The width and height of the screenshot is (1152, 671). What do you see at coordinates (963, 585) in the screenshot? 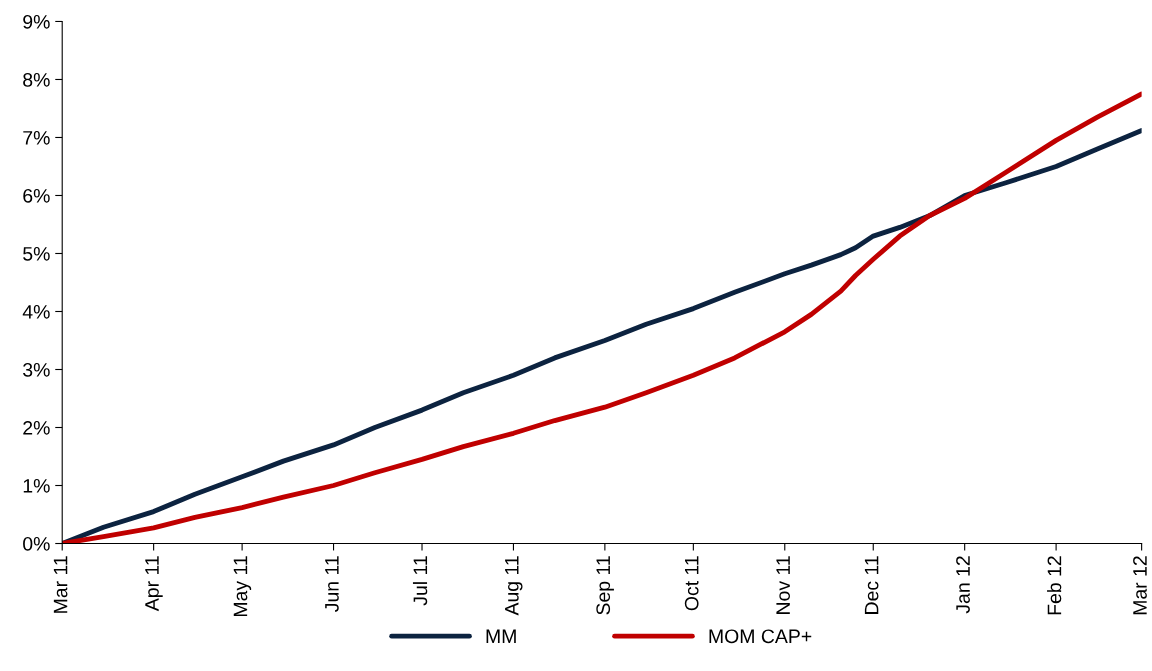
I see `x-tick-label: Jan 12` at bounding box center [963, 585].